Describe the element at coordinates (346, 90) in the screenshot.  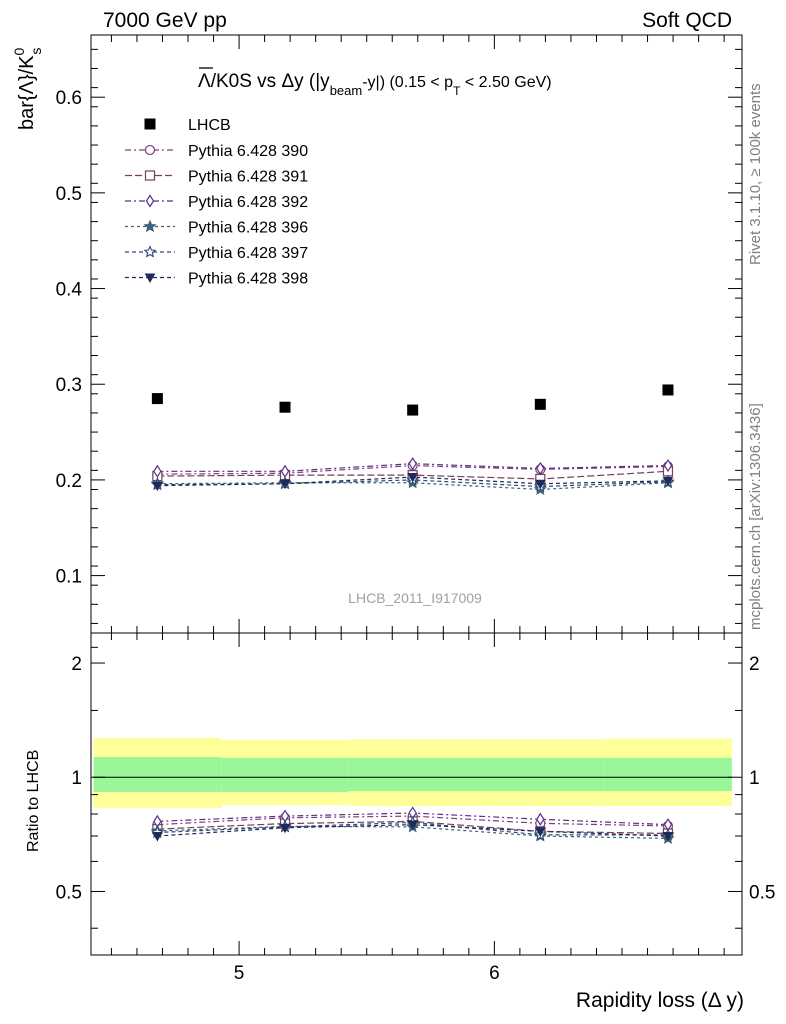
I see `title-sub-beam: beam` at that location.